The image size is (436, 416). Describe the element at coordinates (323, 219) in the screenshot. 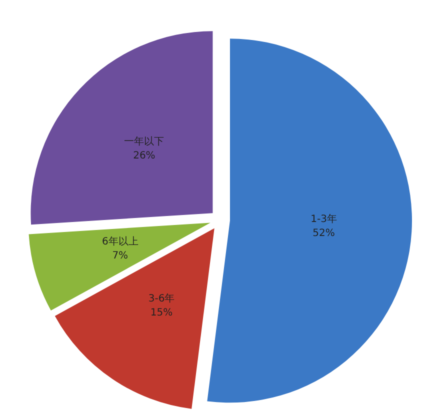

I see `slice-label: 1-3年` at that location.